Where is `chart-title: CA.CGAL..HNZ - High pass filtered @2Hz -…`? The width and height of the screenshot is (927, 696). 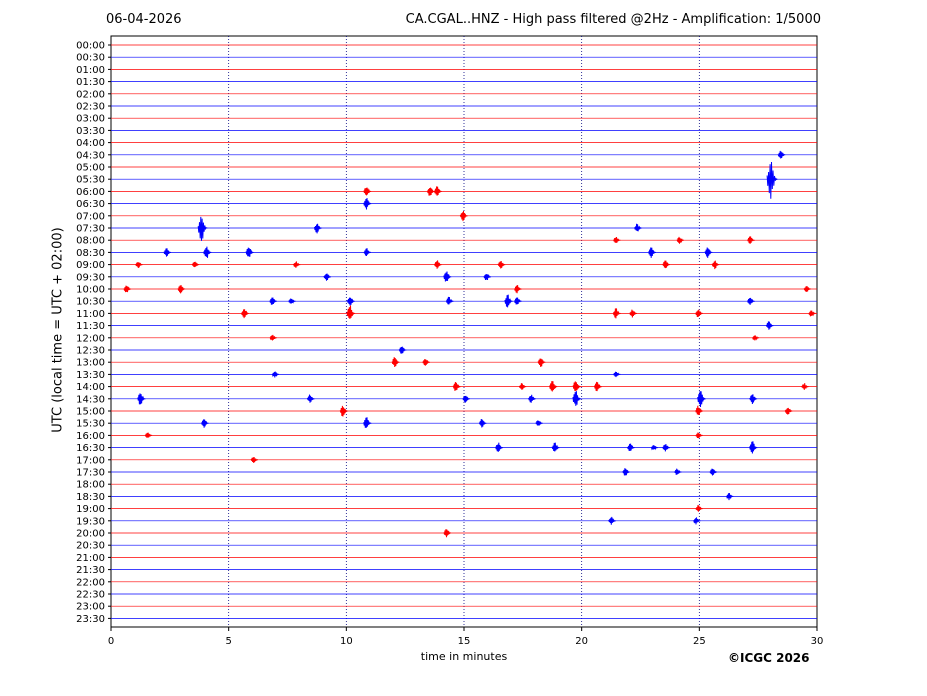
chart-title: CA.CGAL..HNZ - High pass filtered @2Hz -… is located at coordinates (613, 19).